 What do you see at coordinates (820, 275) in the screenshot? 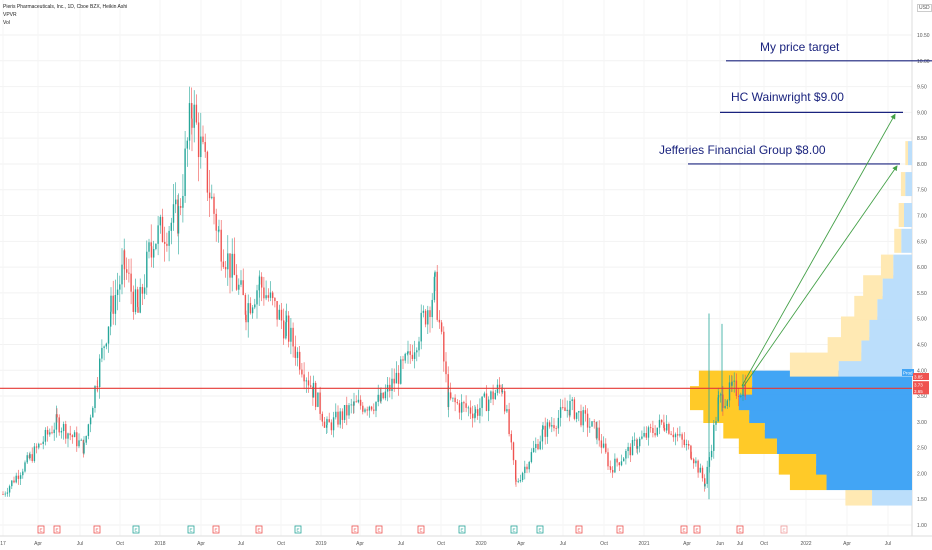
I see `arrow-to-jefferies` at bounding box center [820, 275].